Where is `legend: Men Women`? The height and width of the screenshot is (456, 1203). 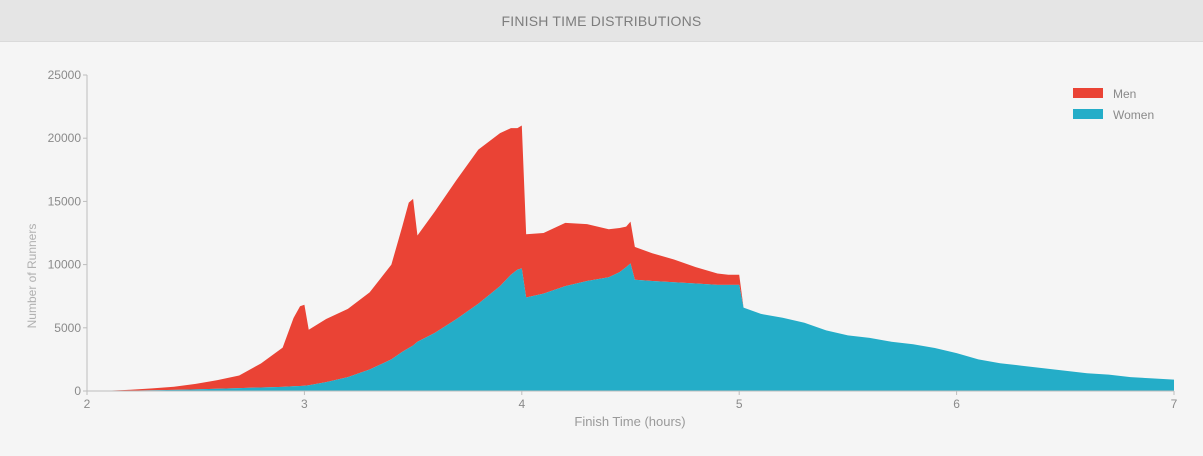 legend: Men Women is located at coordinates (1113, 104).